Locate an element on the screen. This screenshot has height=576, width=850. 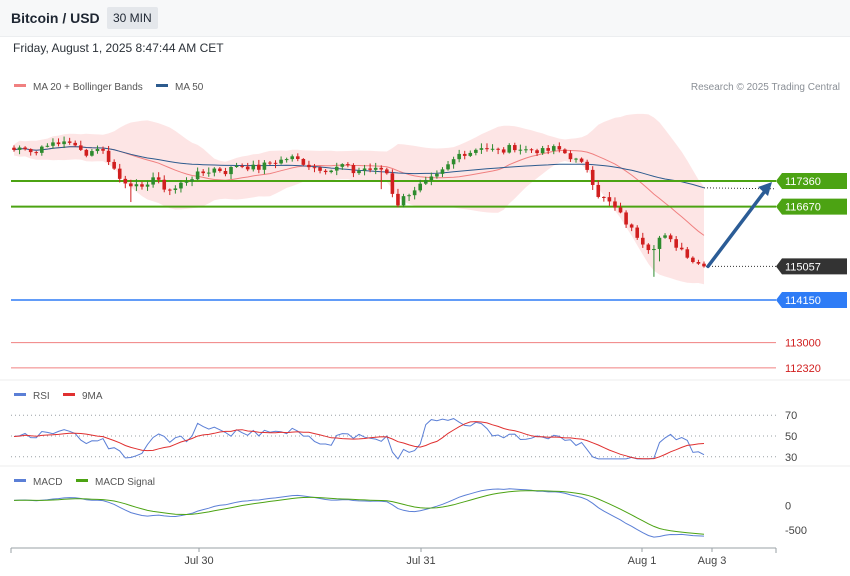
legend-macd-signal-label: MACD Signal is located at coordinates (125, 482).